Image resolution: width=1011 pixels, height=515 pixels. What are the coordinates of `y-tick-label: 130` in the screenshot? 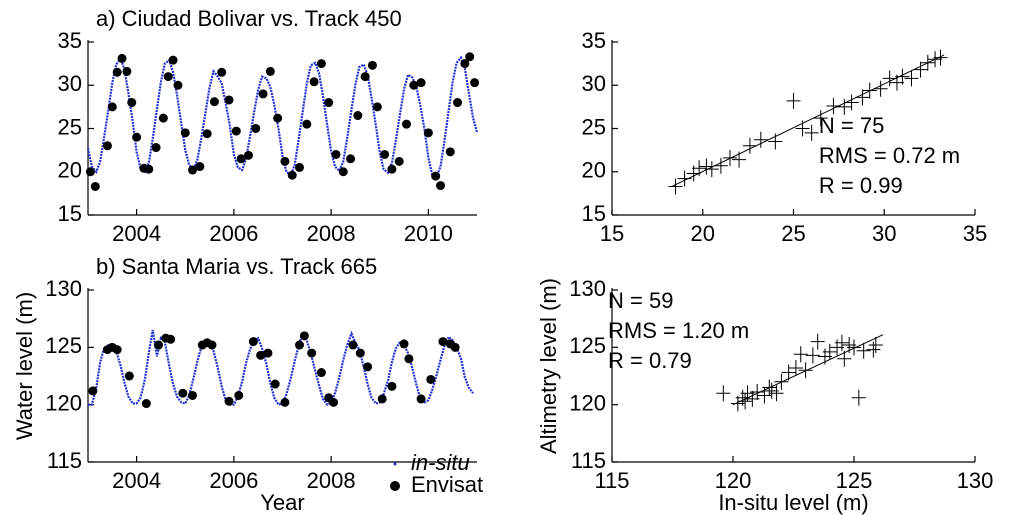 It's located at (63, 288).